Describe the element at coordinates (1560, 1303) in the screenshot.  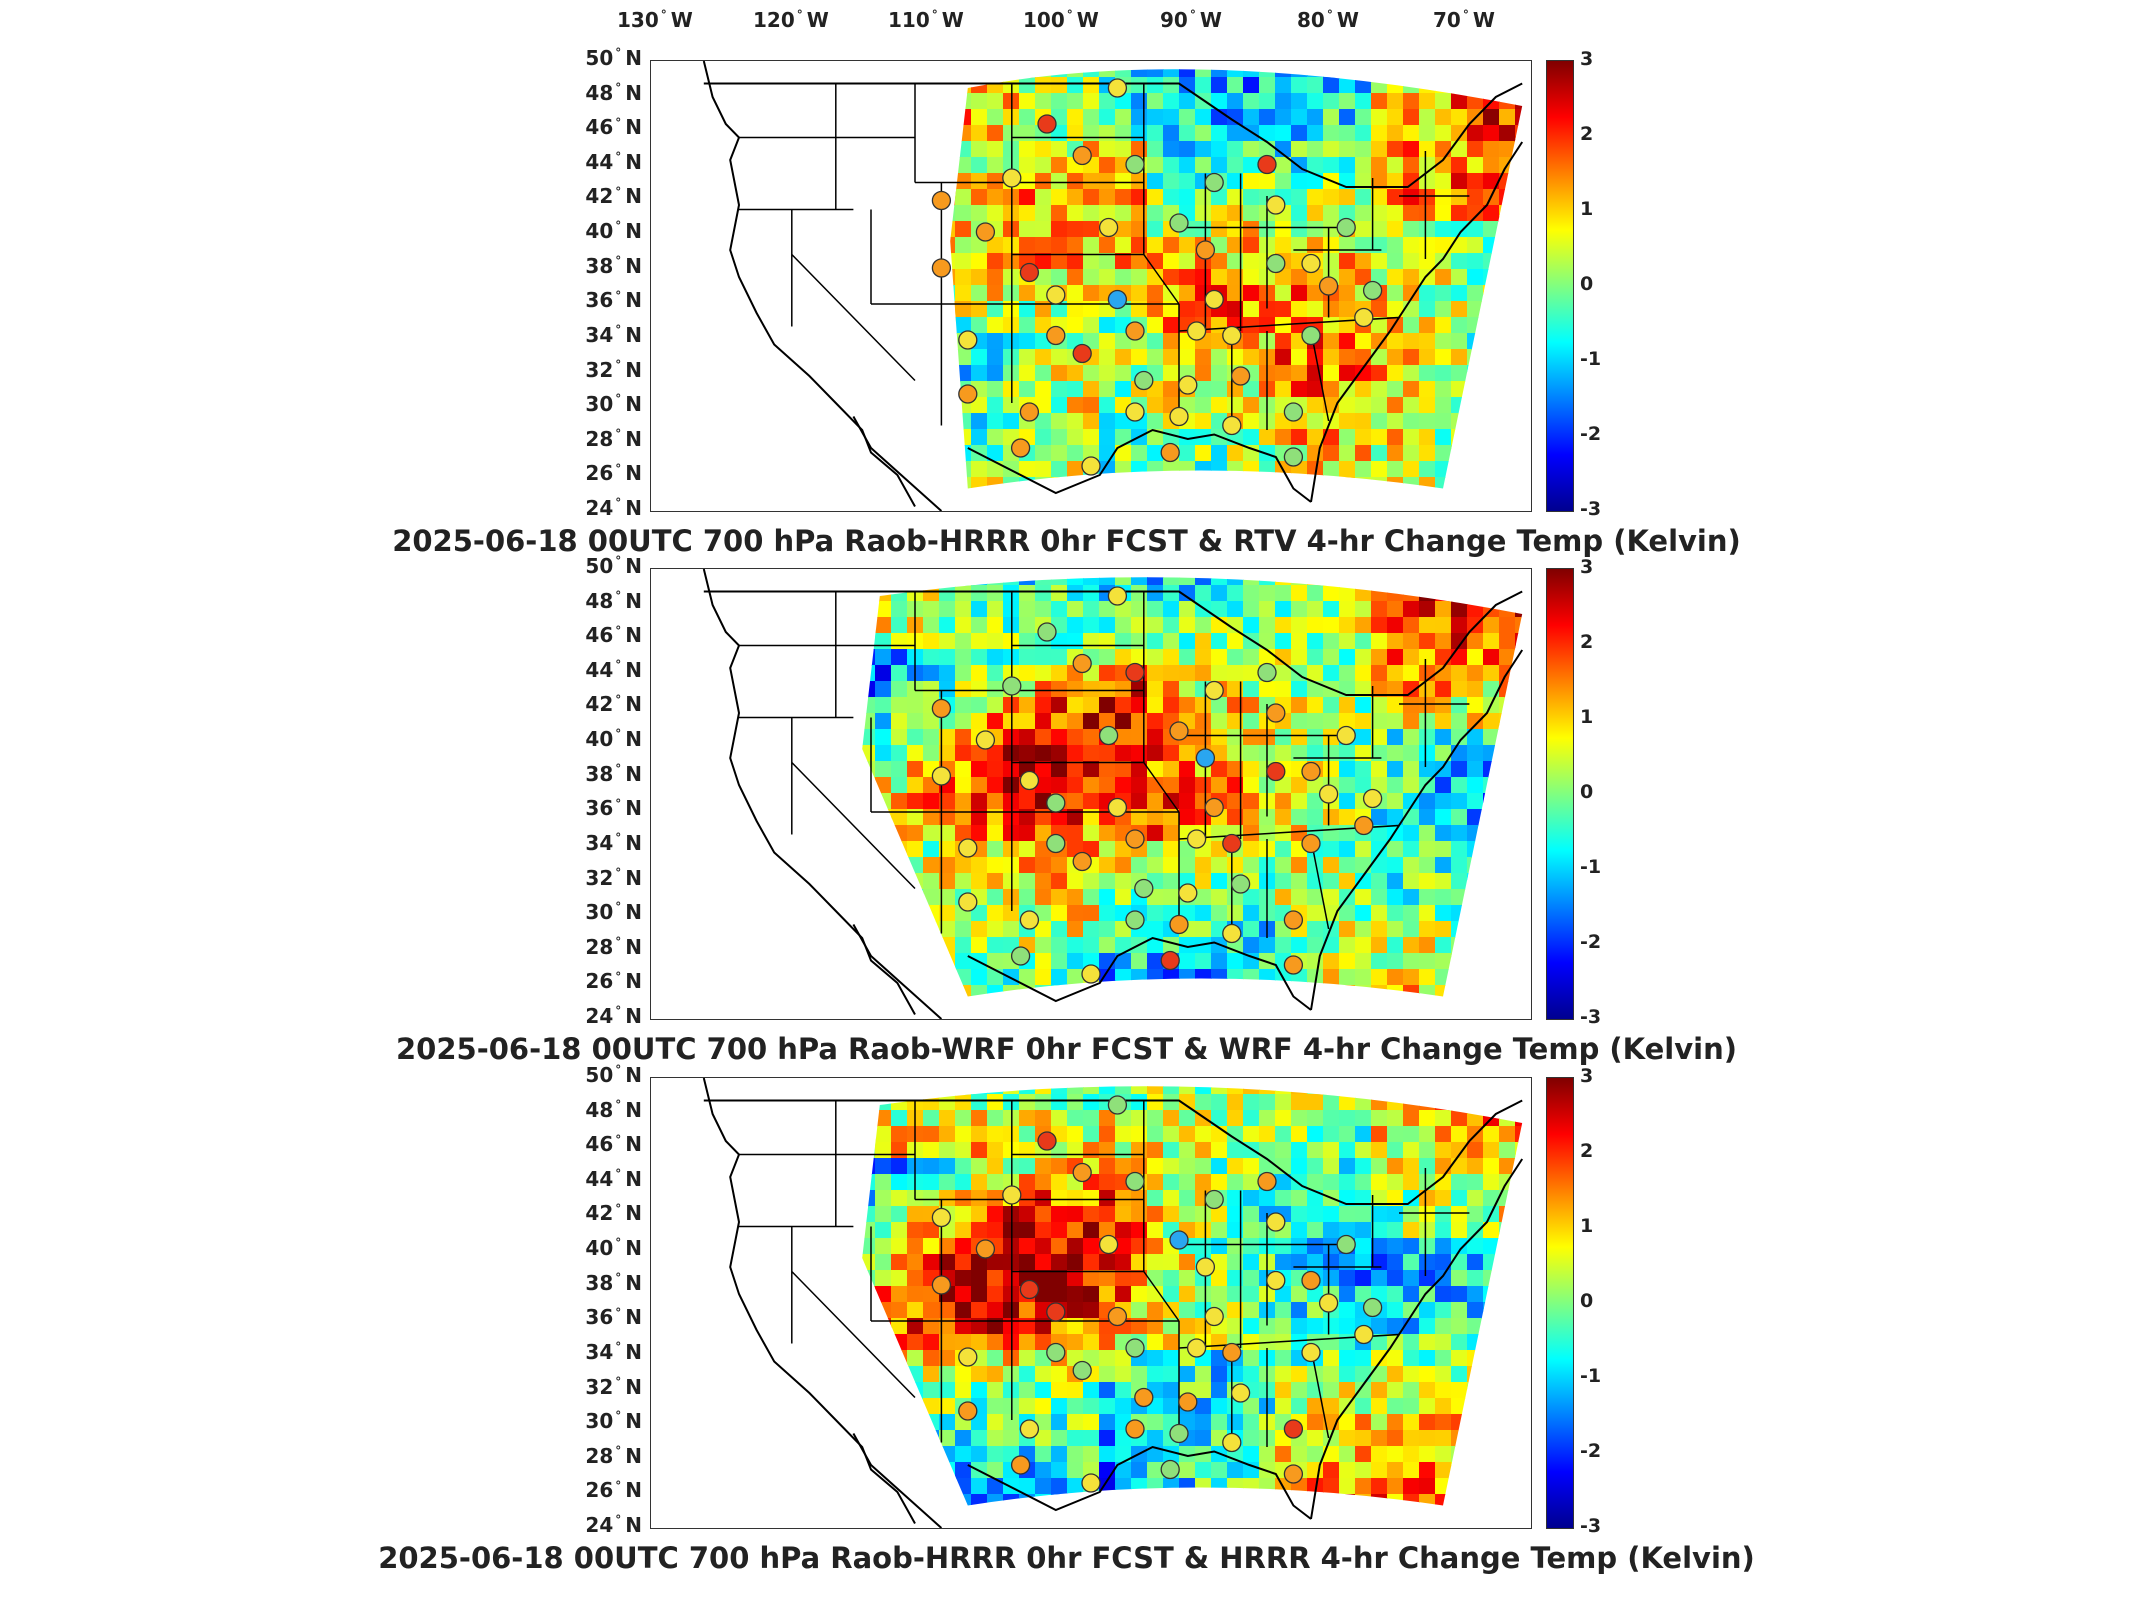
I see `colorbar` at that location.